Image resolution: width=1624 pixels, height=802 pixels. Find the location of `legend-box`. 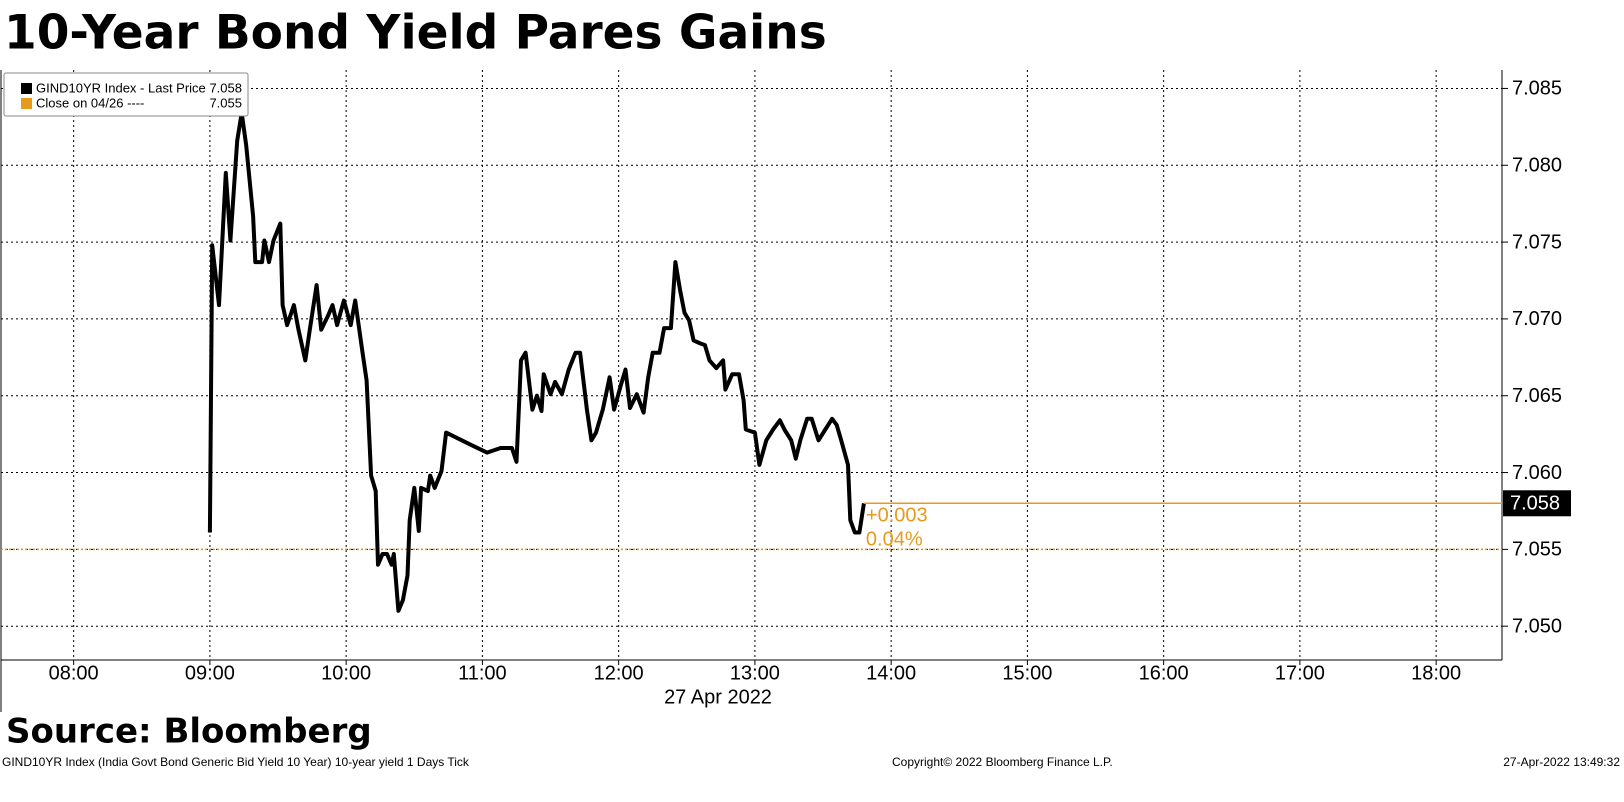

legend-box is located at coordinates (126, 94).